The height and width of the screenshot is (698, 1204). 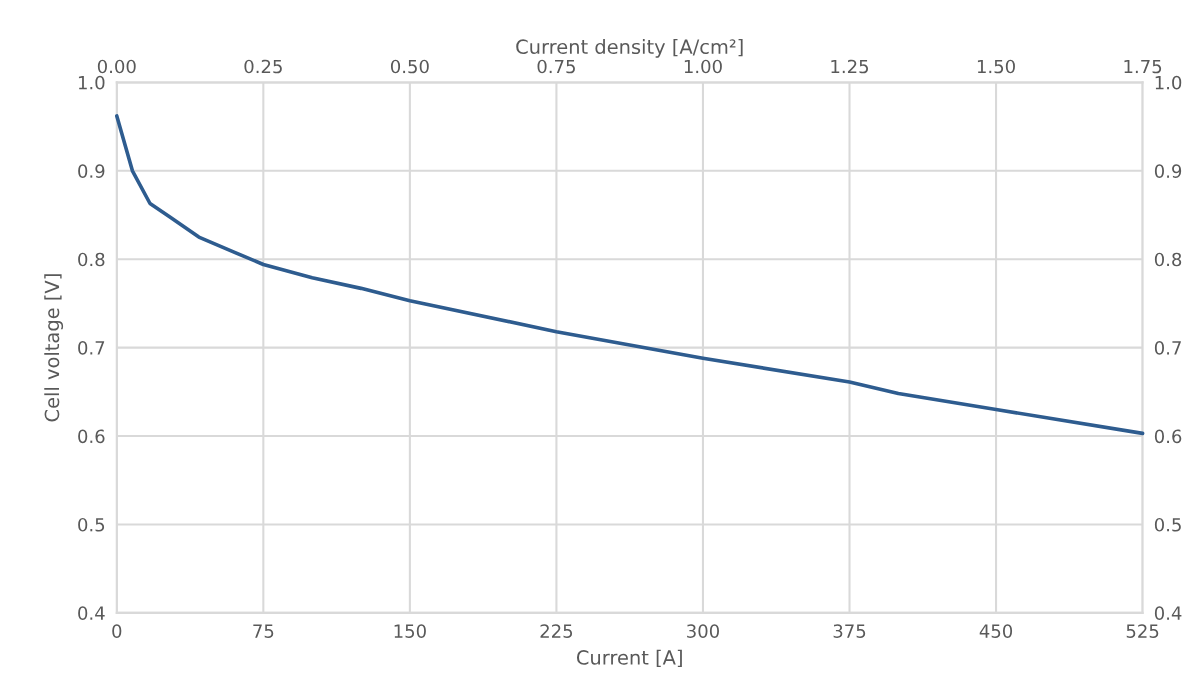 What do you see at coordinates (91, 348) in the screenshot?
I see `y-tick-label: 0.7` at bounding box center [91, 348].